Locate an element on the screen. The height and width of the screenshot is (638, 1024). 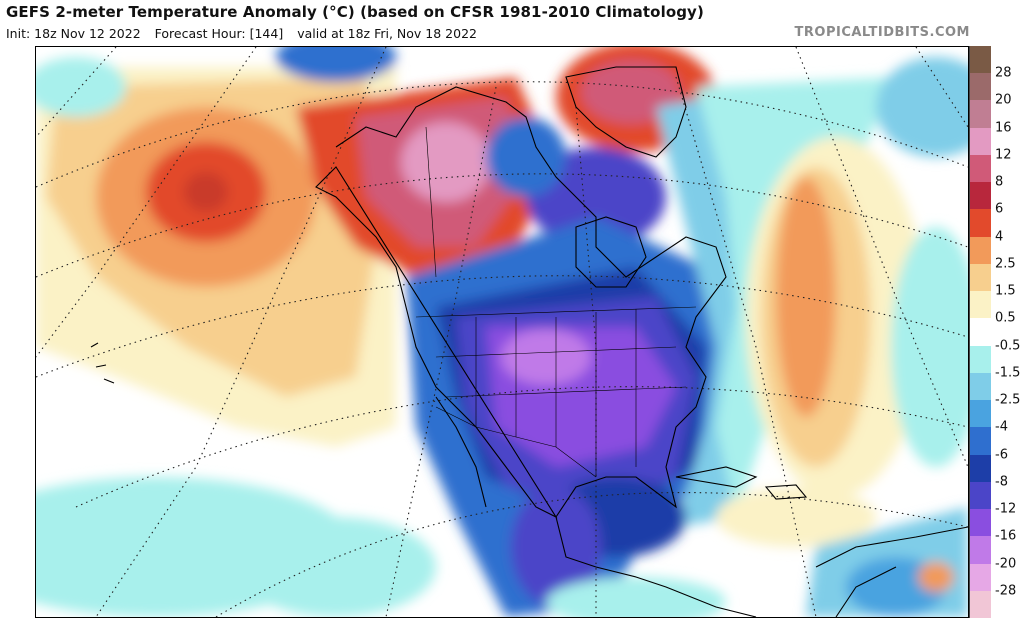
colorbar-label: -16 is located at coordinates (1006, 536).